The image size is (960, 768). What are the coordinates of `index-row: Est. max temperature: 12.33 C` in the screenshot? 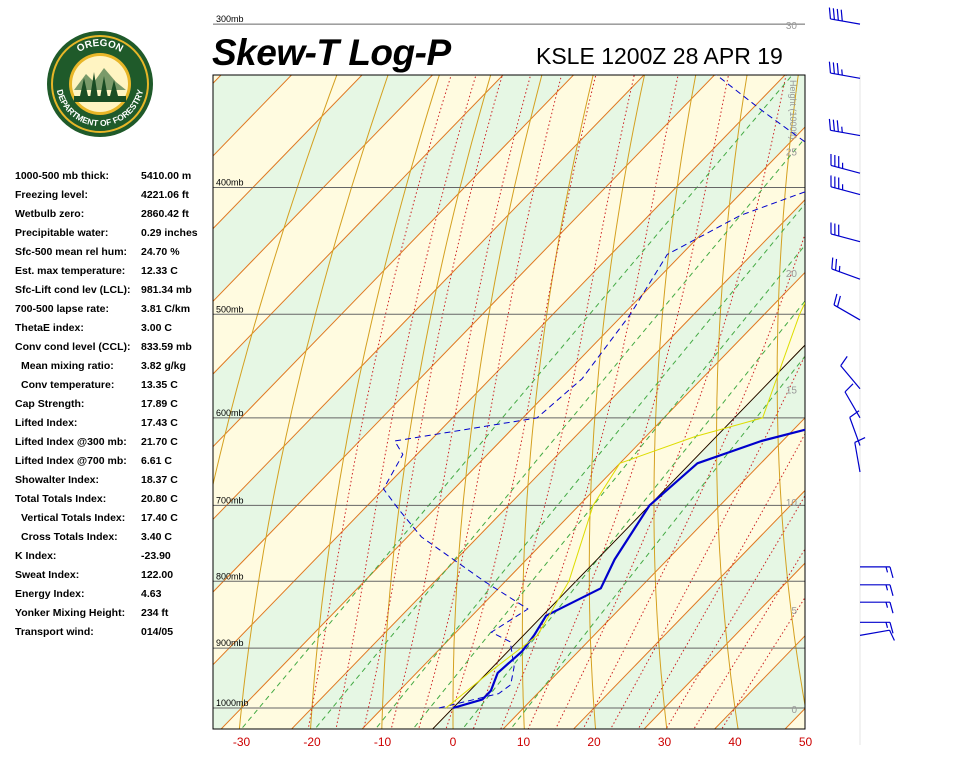 It's located at (115, 272).